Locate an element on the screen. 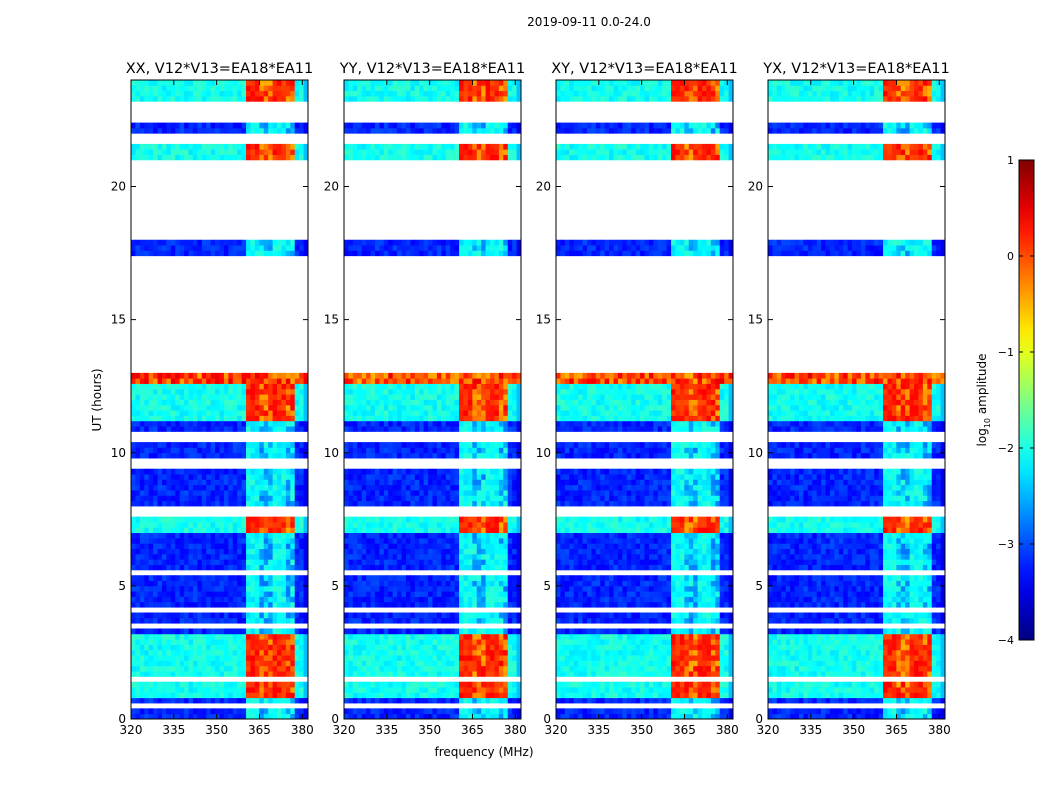 The height and width of the screenshot is (800, 1050). x-tick-label: 320 is located at coordinates (131, 730).